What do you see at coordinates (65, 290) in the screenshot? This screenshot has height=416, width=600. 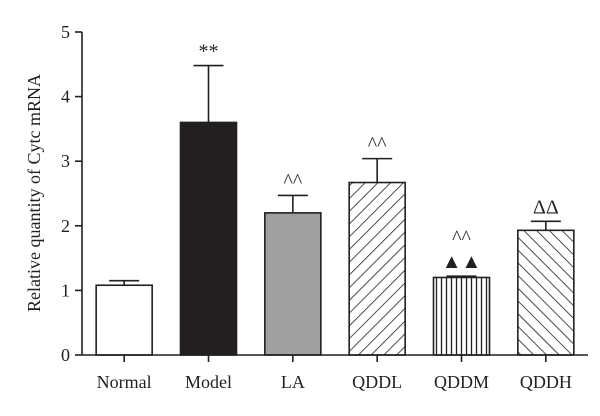 I see `y-tick-label: 1` at bounding box center [65, 290].